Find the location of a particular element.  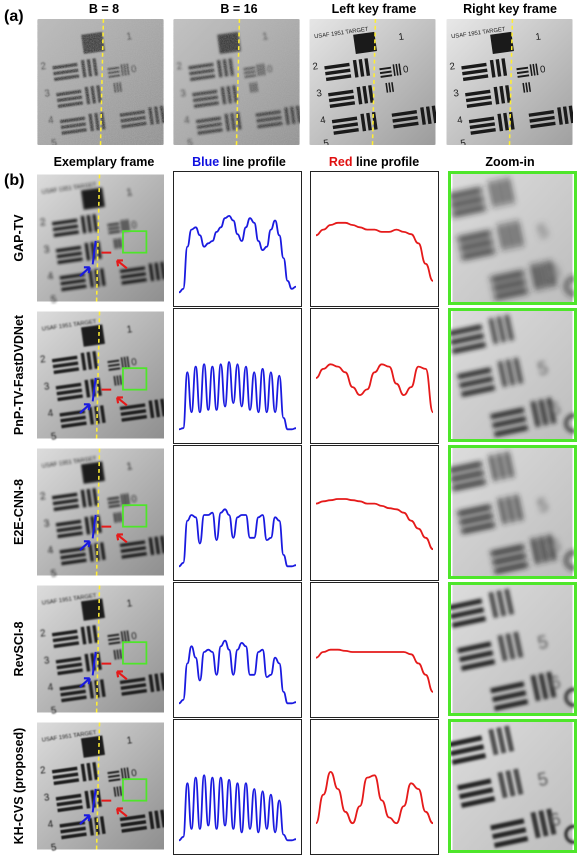

exemplary-frame-header: Exemplary frame is located at coordinates (104, 162).